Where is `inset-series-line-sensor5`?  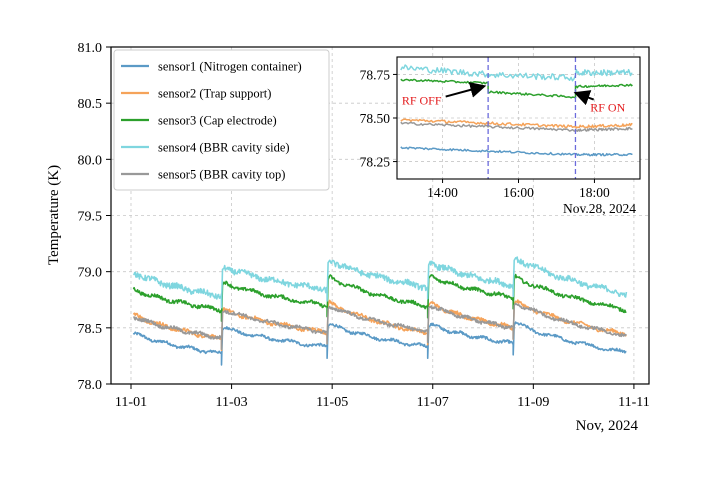 inset-series-line-sensor5 is located at coordinates (516, 127).